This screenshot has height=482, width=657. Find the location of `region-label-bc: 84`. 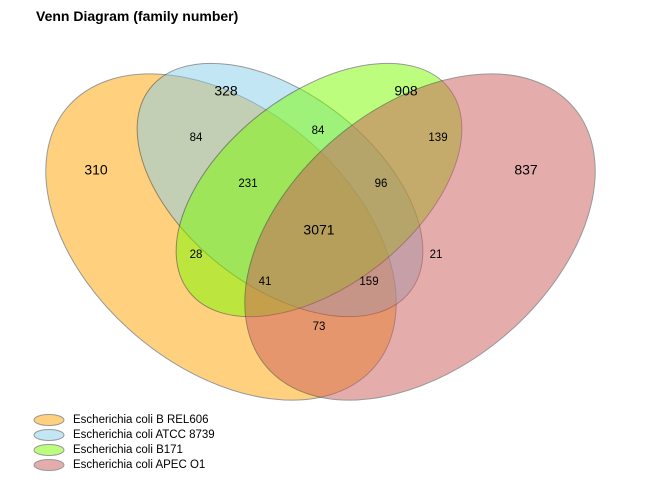

region-label-bc: 84 is located at coordinates (318, 131).